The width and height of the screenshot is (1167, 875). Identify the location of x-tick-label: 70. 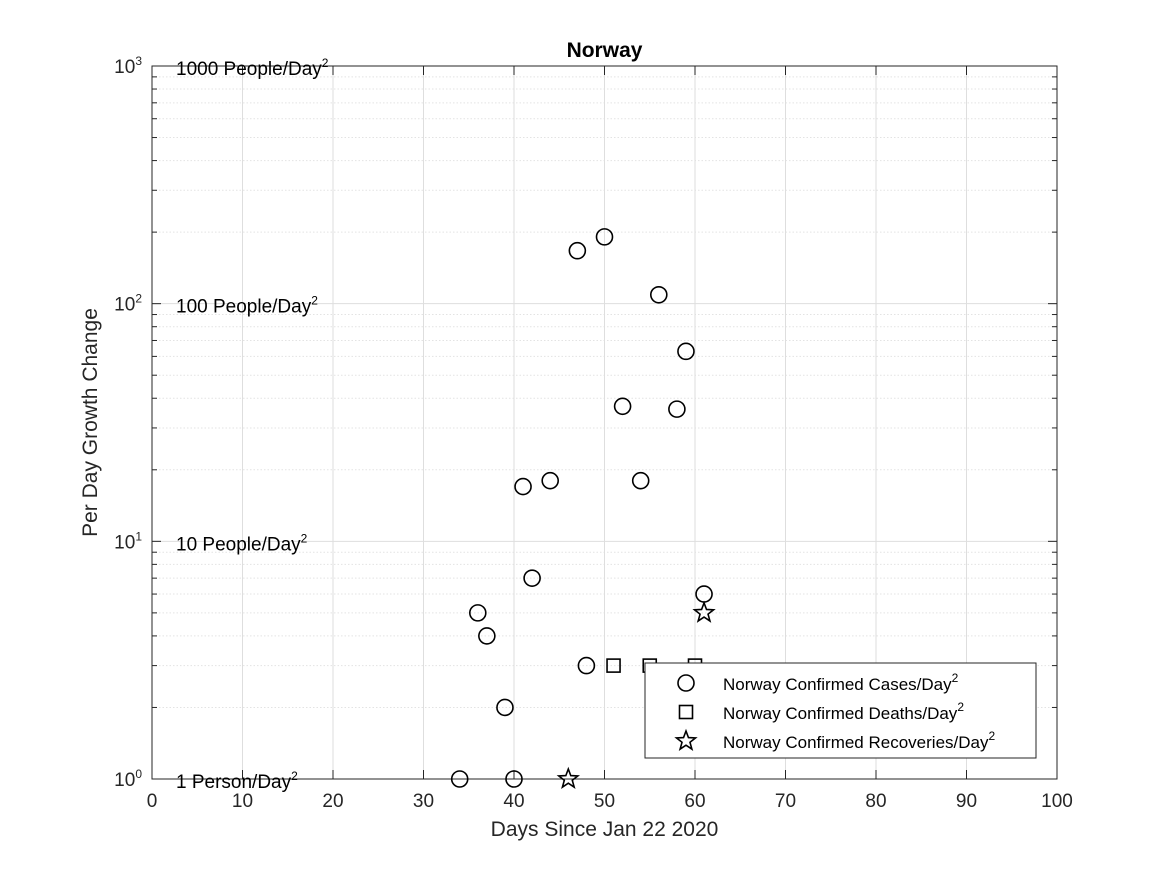
(785, 801).